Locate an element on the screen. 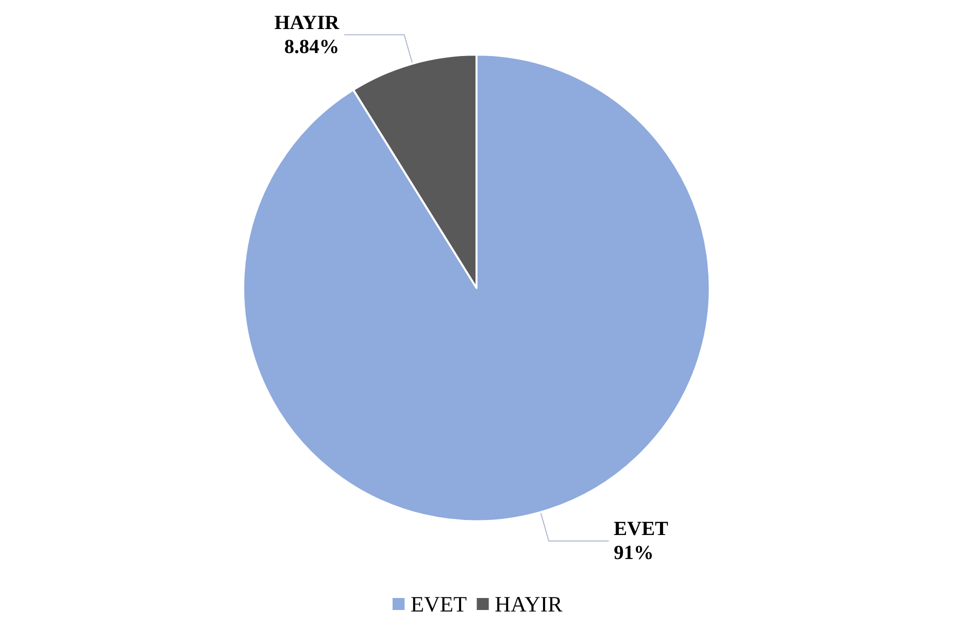  legend-label: EVET is located at coordinates (439, 604).